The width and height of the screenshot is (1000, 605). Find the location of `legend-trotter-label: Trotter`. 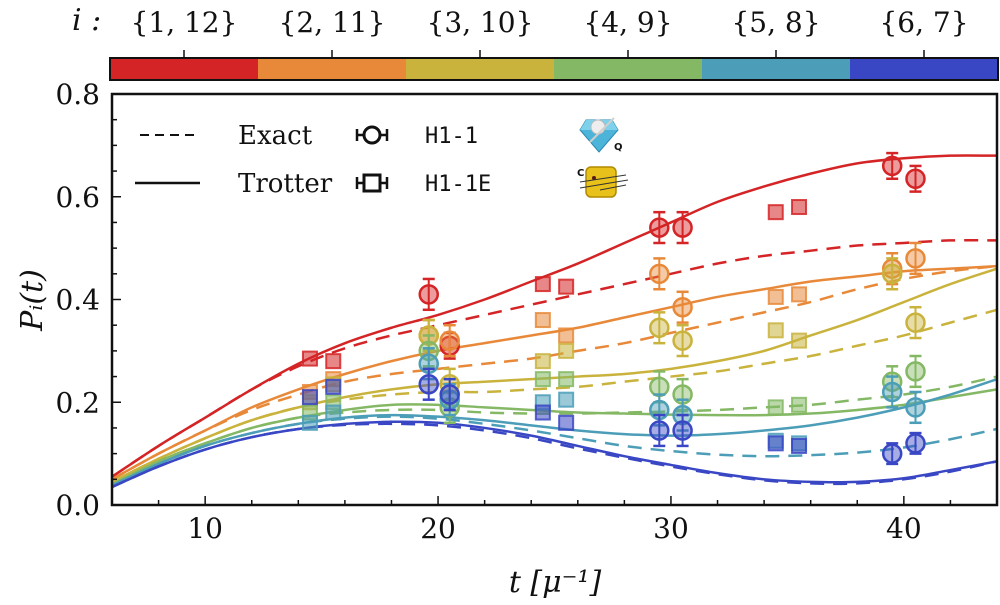

legend-trotter-label: Trotter is located at coordinates (285, 184).